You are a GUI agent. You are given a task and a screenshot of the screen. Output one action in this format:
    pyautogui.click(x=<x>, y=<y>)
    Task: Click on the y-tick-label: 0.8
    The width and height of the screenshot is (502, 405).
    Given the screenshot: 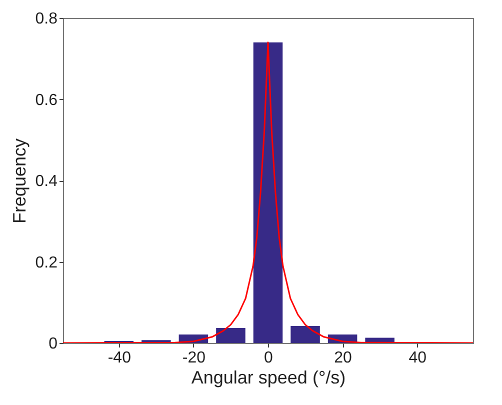 What is the action you would take?
    pyautogui.click(x=46, y=19)
    